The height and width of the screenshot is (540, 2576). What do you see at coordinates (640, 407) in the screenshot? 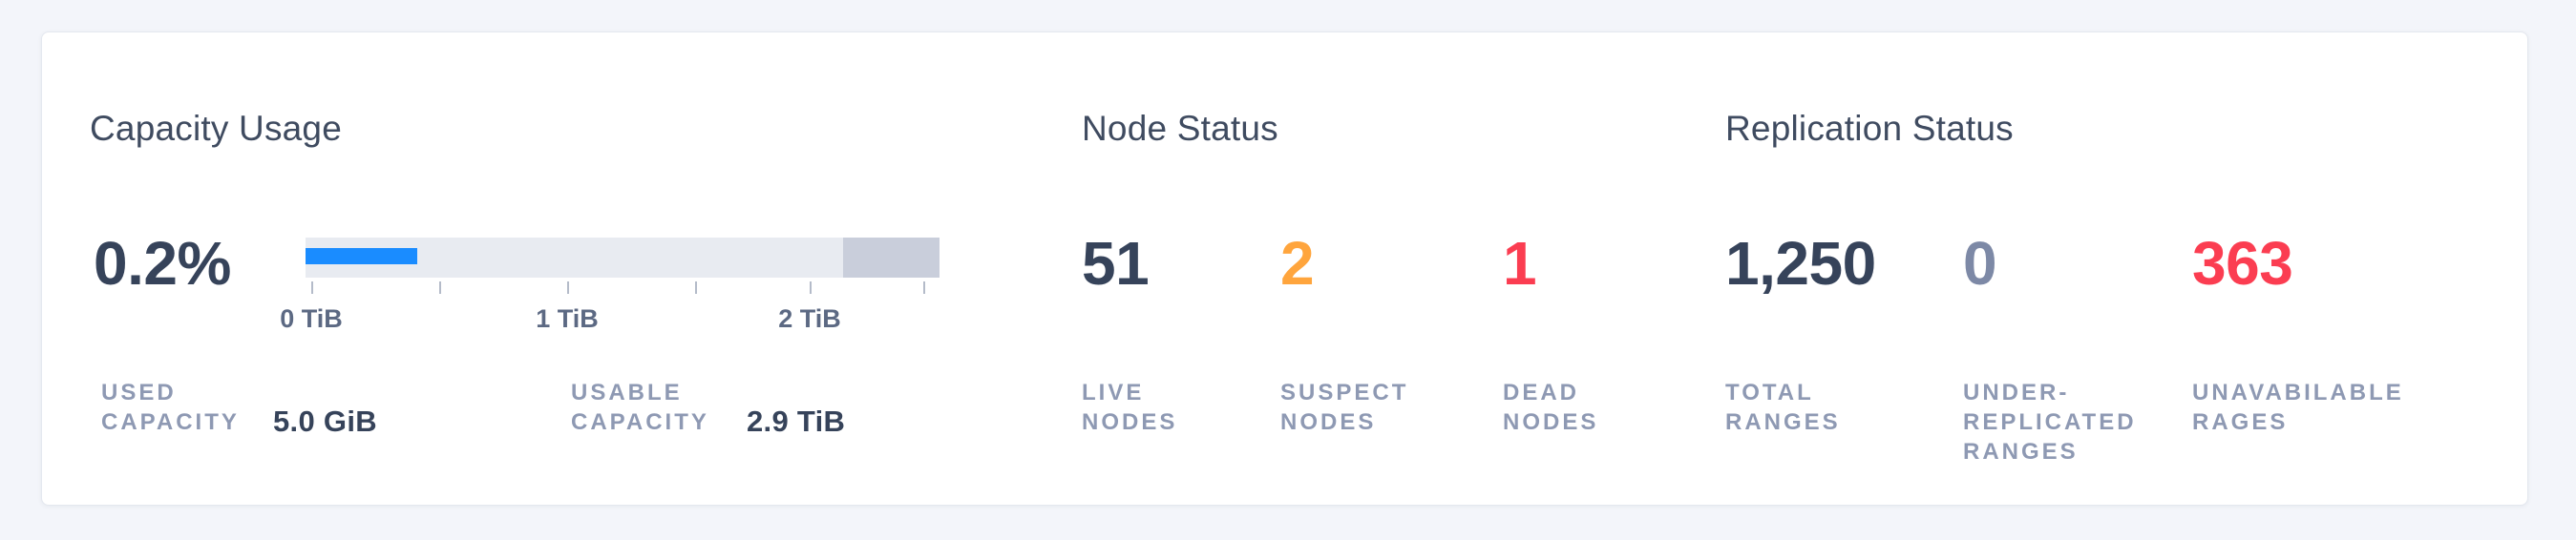
I see `usable-capacity-label: USABLE CAPACITY` at bounding box center [640, 407].